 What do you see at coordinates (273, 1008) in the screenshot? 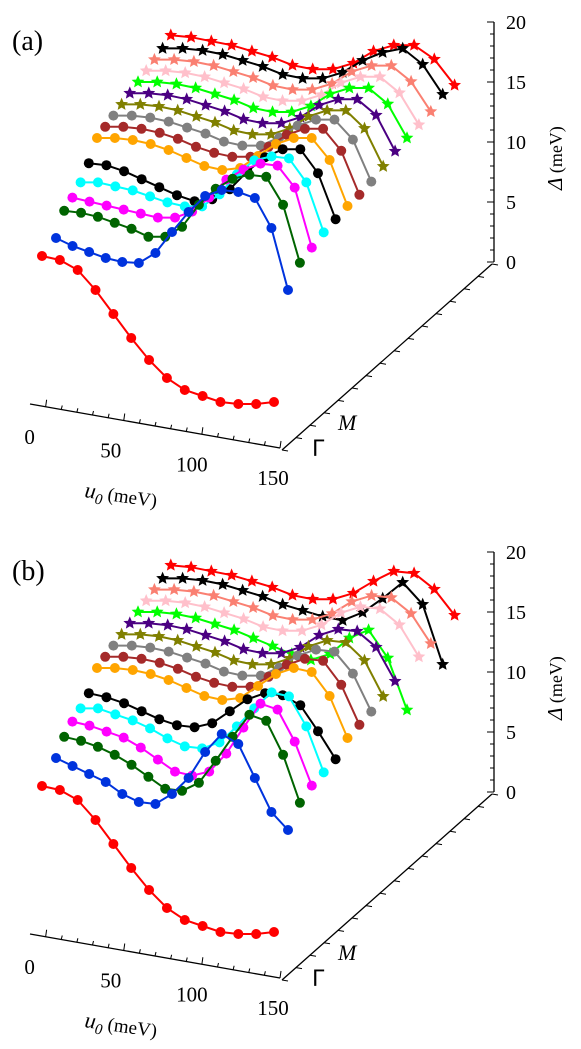
I see `u0-tick-label: 150` at bounding box center [273, 1008].